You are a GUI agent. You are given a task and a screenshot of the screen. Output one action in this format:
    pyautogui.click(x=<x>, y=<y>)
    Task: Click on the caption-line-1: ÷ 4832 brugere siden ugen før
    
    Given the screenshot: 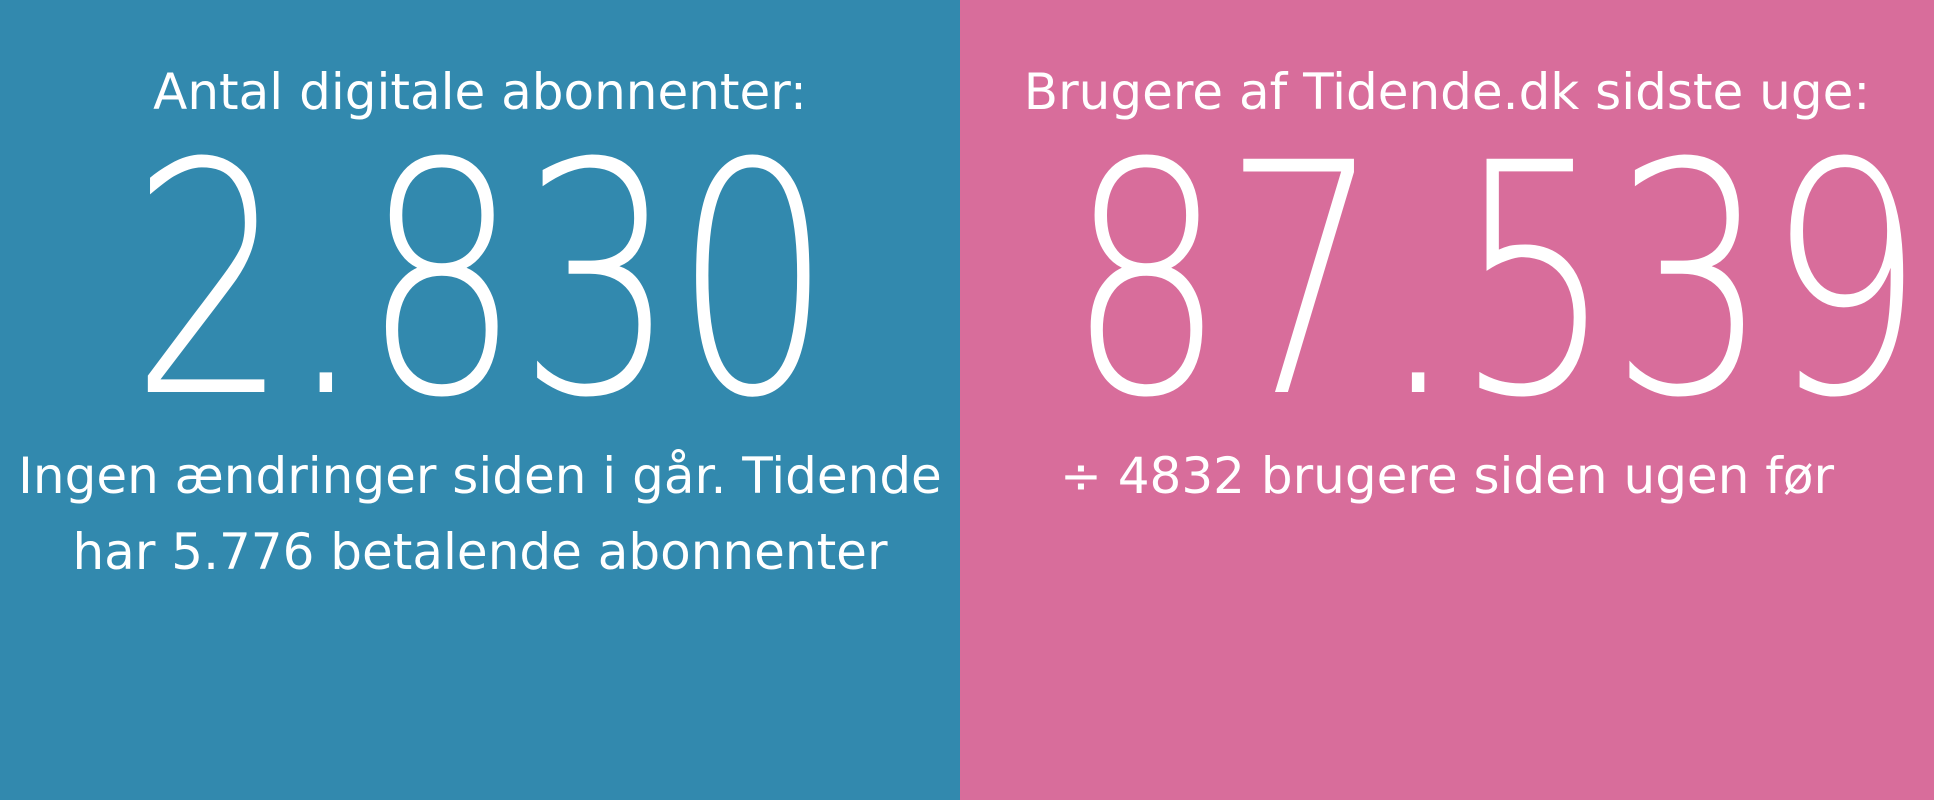 What is the action you would take?
    pyautogui.click(x=1447, y=476)
    